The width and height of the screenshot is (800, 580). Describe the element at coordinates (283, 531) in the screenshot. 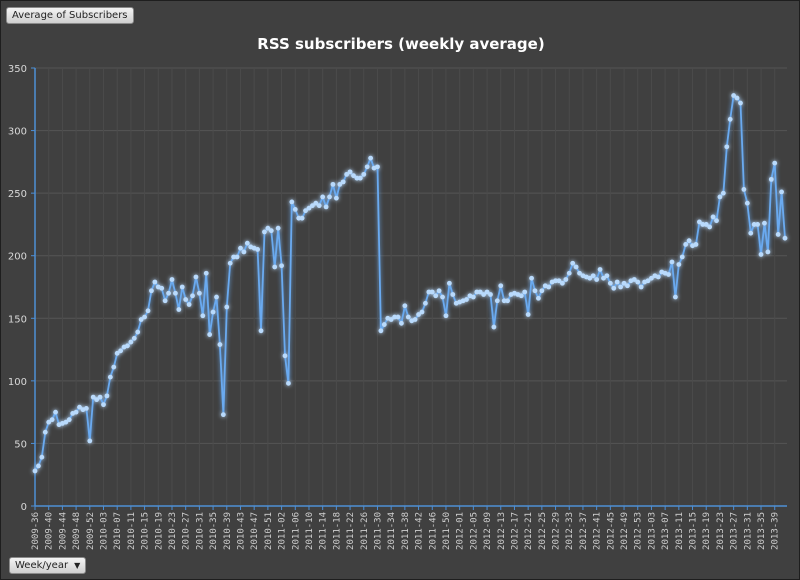

I see `x-tick-label: 2011-02` at that location.